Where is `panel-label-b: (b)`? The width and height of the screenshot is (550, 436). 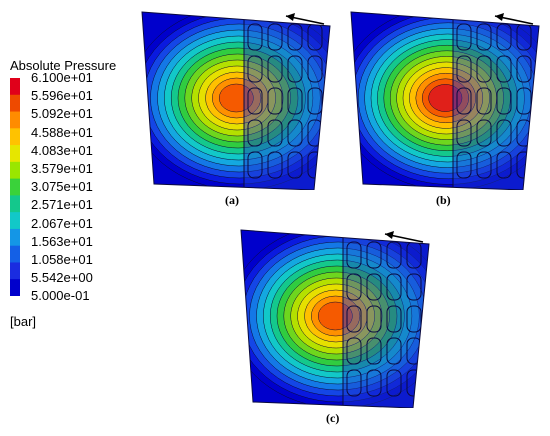
panel-label-b: (b) is located at coordinates (443, 200).